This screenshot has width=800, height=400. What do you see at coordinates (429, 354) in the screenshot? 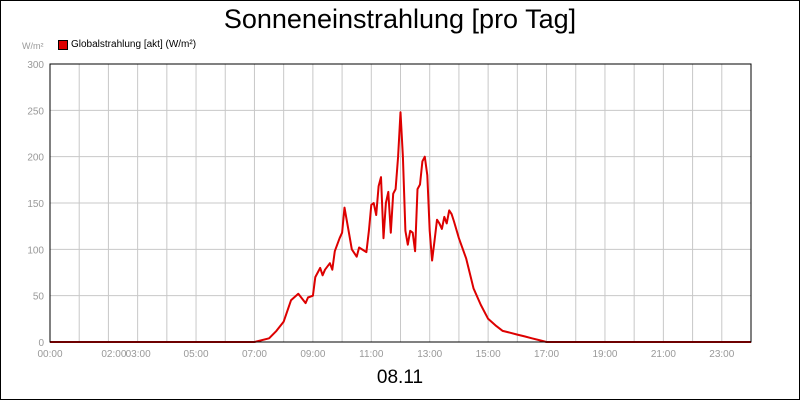
I see `x-tick-label-1300: 13:00` at bounding box center [429, 354].